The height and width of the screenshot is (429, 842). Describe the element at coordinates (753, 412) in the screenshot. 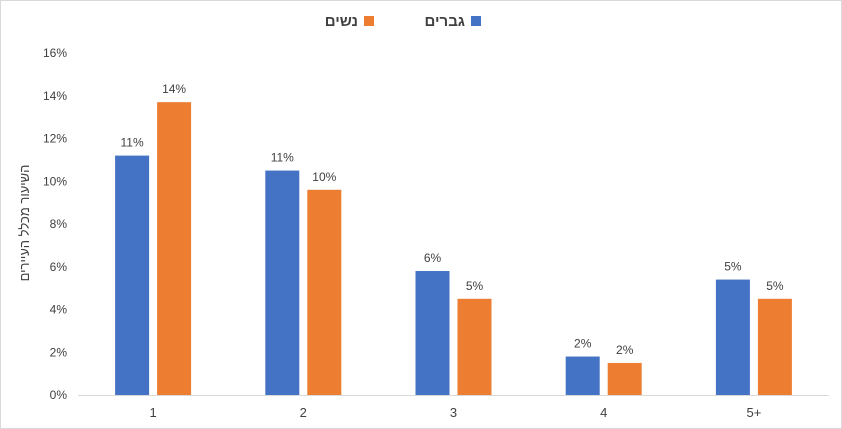

I see `x-tick-label: 5+` at that location.